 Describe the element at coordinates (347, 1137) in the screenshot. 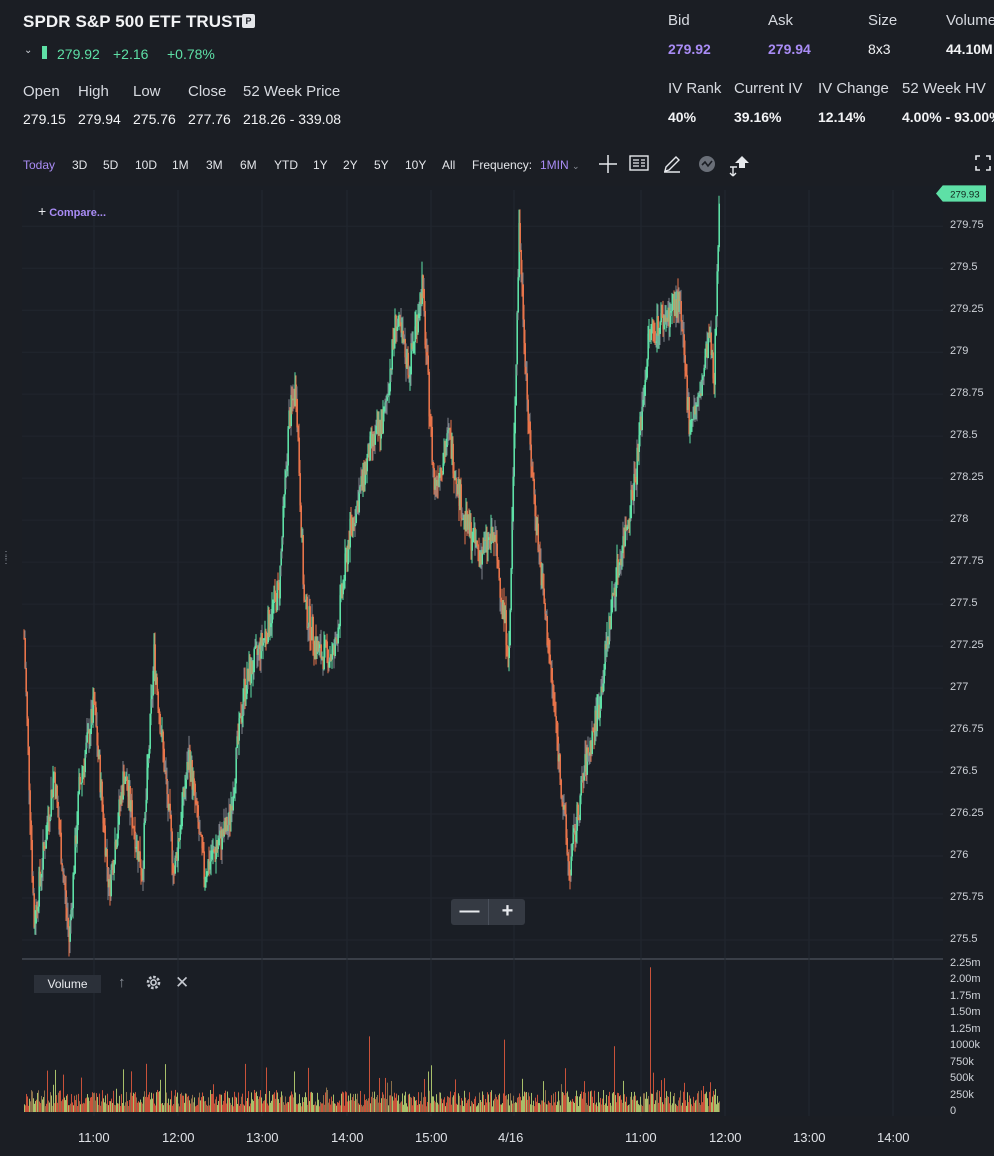

I see `time-tick: 14:00` at that location.